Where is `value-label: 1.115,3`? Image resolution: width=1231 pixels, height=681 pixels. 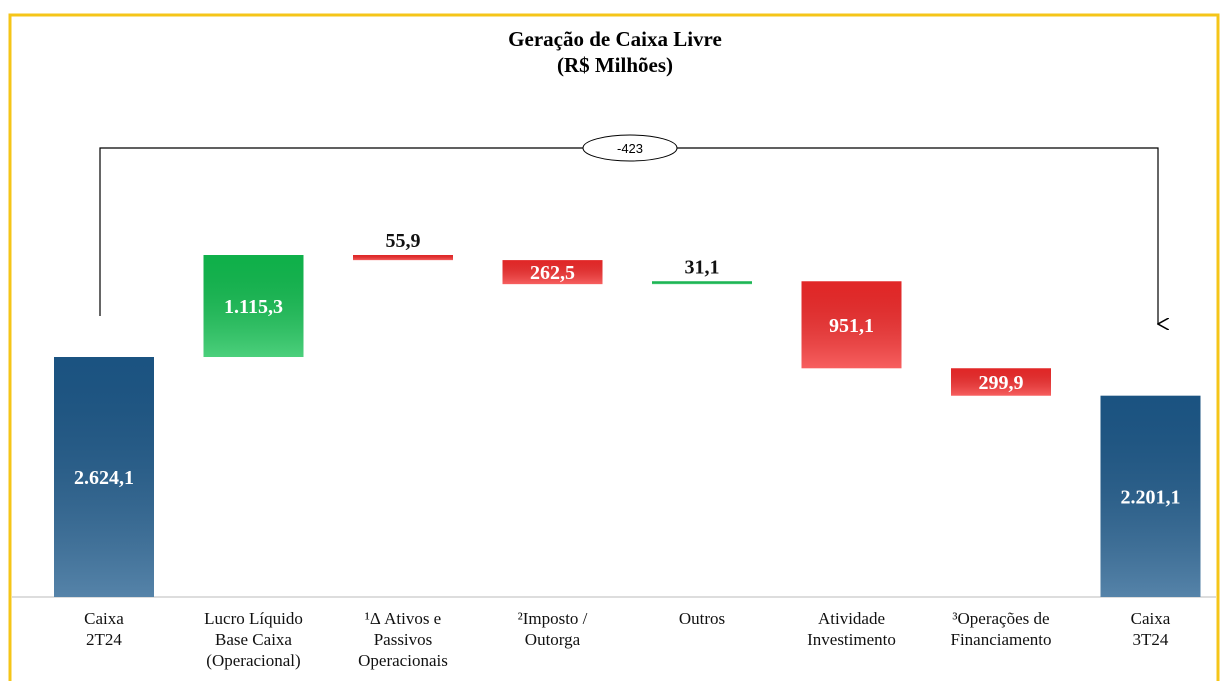 value-label: 1.115,3 is located at coordinates (253, 307).